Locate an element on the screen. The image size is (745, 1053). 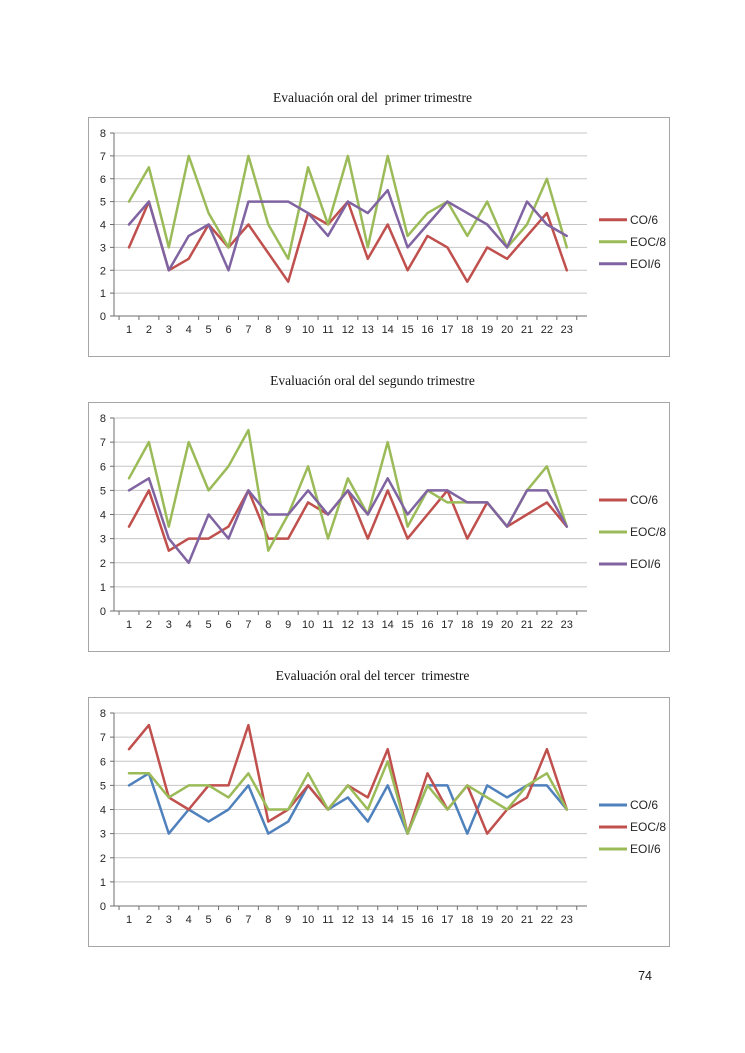
chart-title-primer-trimestre: Evaluación oral del primer trimestre is located at coordinates (372, 97).